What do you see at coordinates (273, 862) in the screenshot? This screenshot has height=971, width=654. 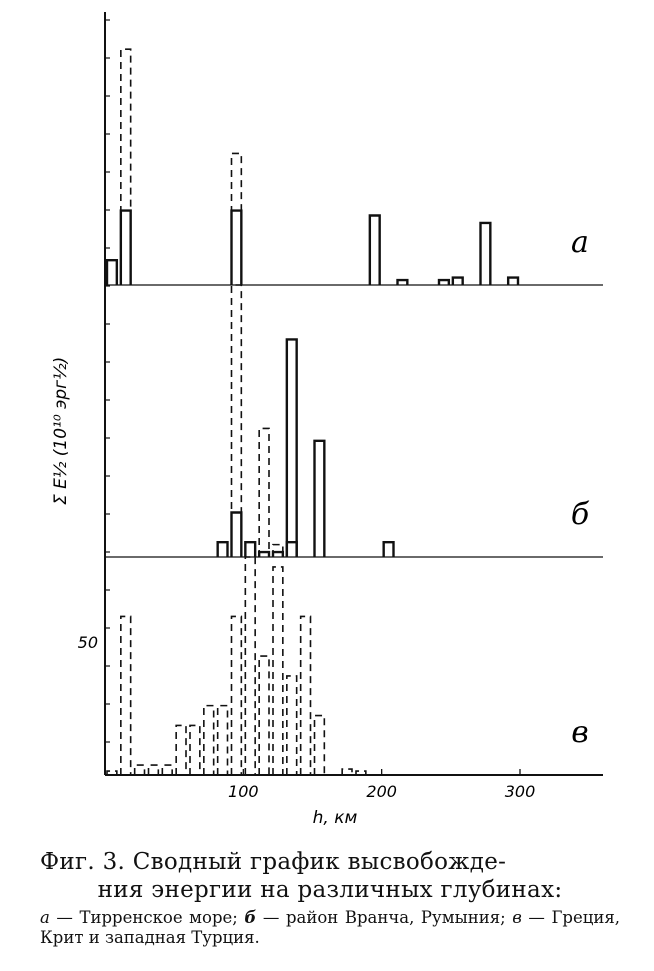 I see `caption-title-line1: Фиг. 3. Сводный график высвобожде-` at bounding box center [273, 862].